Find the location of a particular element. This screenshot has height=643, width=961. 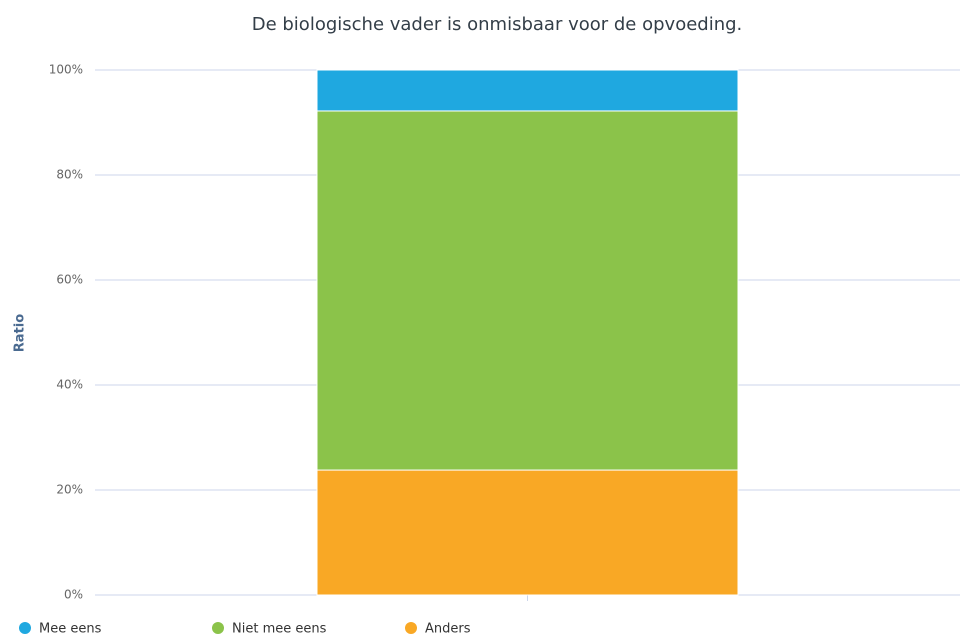

y-tick-label: 100% is located at coordinates (66, 70).